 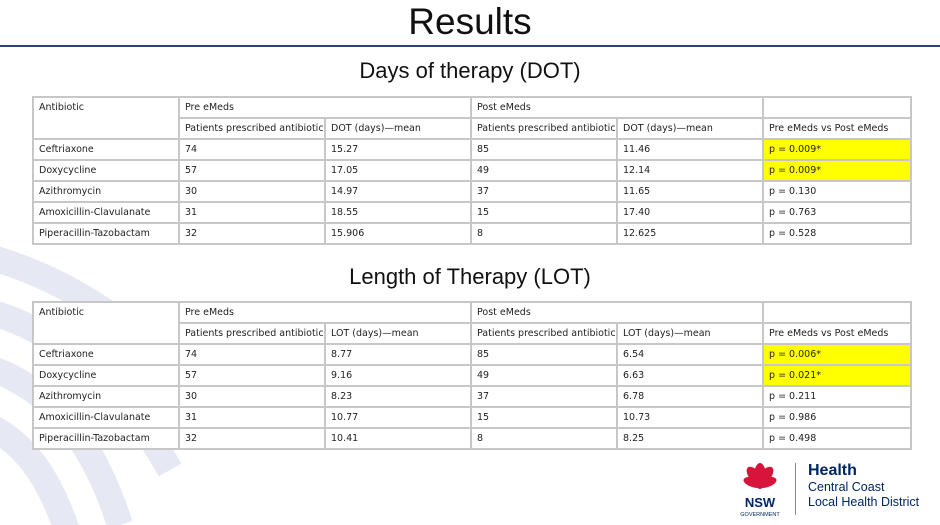 What do you see at coordinates (760, 515) in the screenshot?
I see `logo-government-text: GOVERNMENT` at bounding box center [760, 515].